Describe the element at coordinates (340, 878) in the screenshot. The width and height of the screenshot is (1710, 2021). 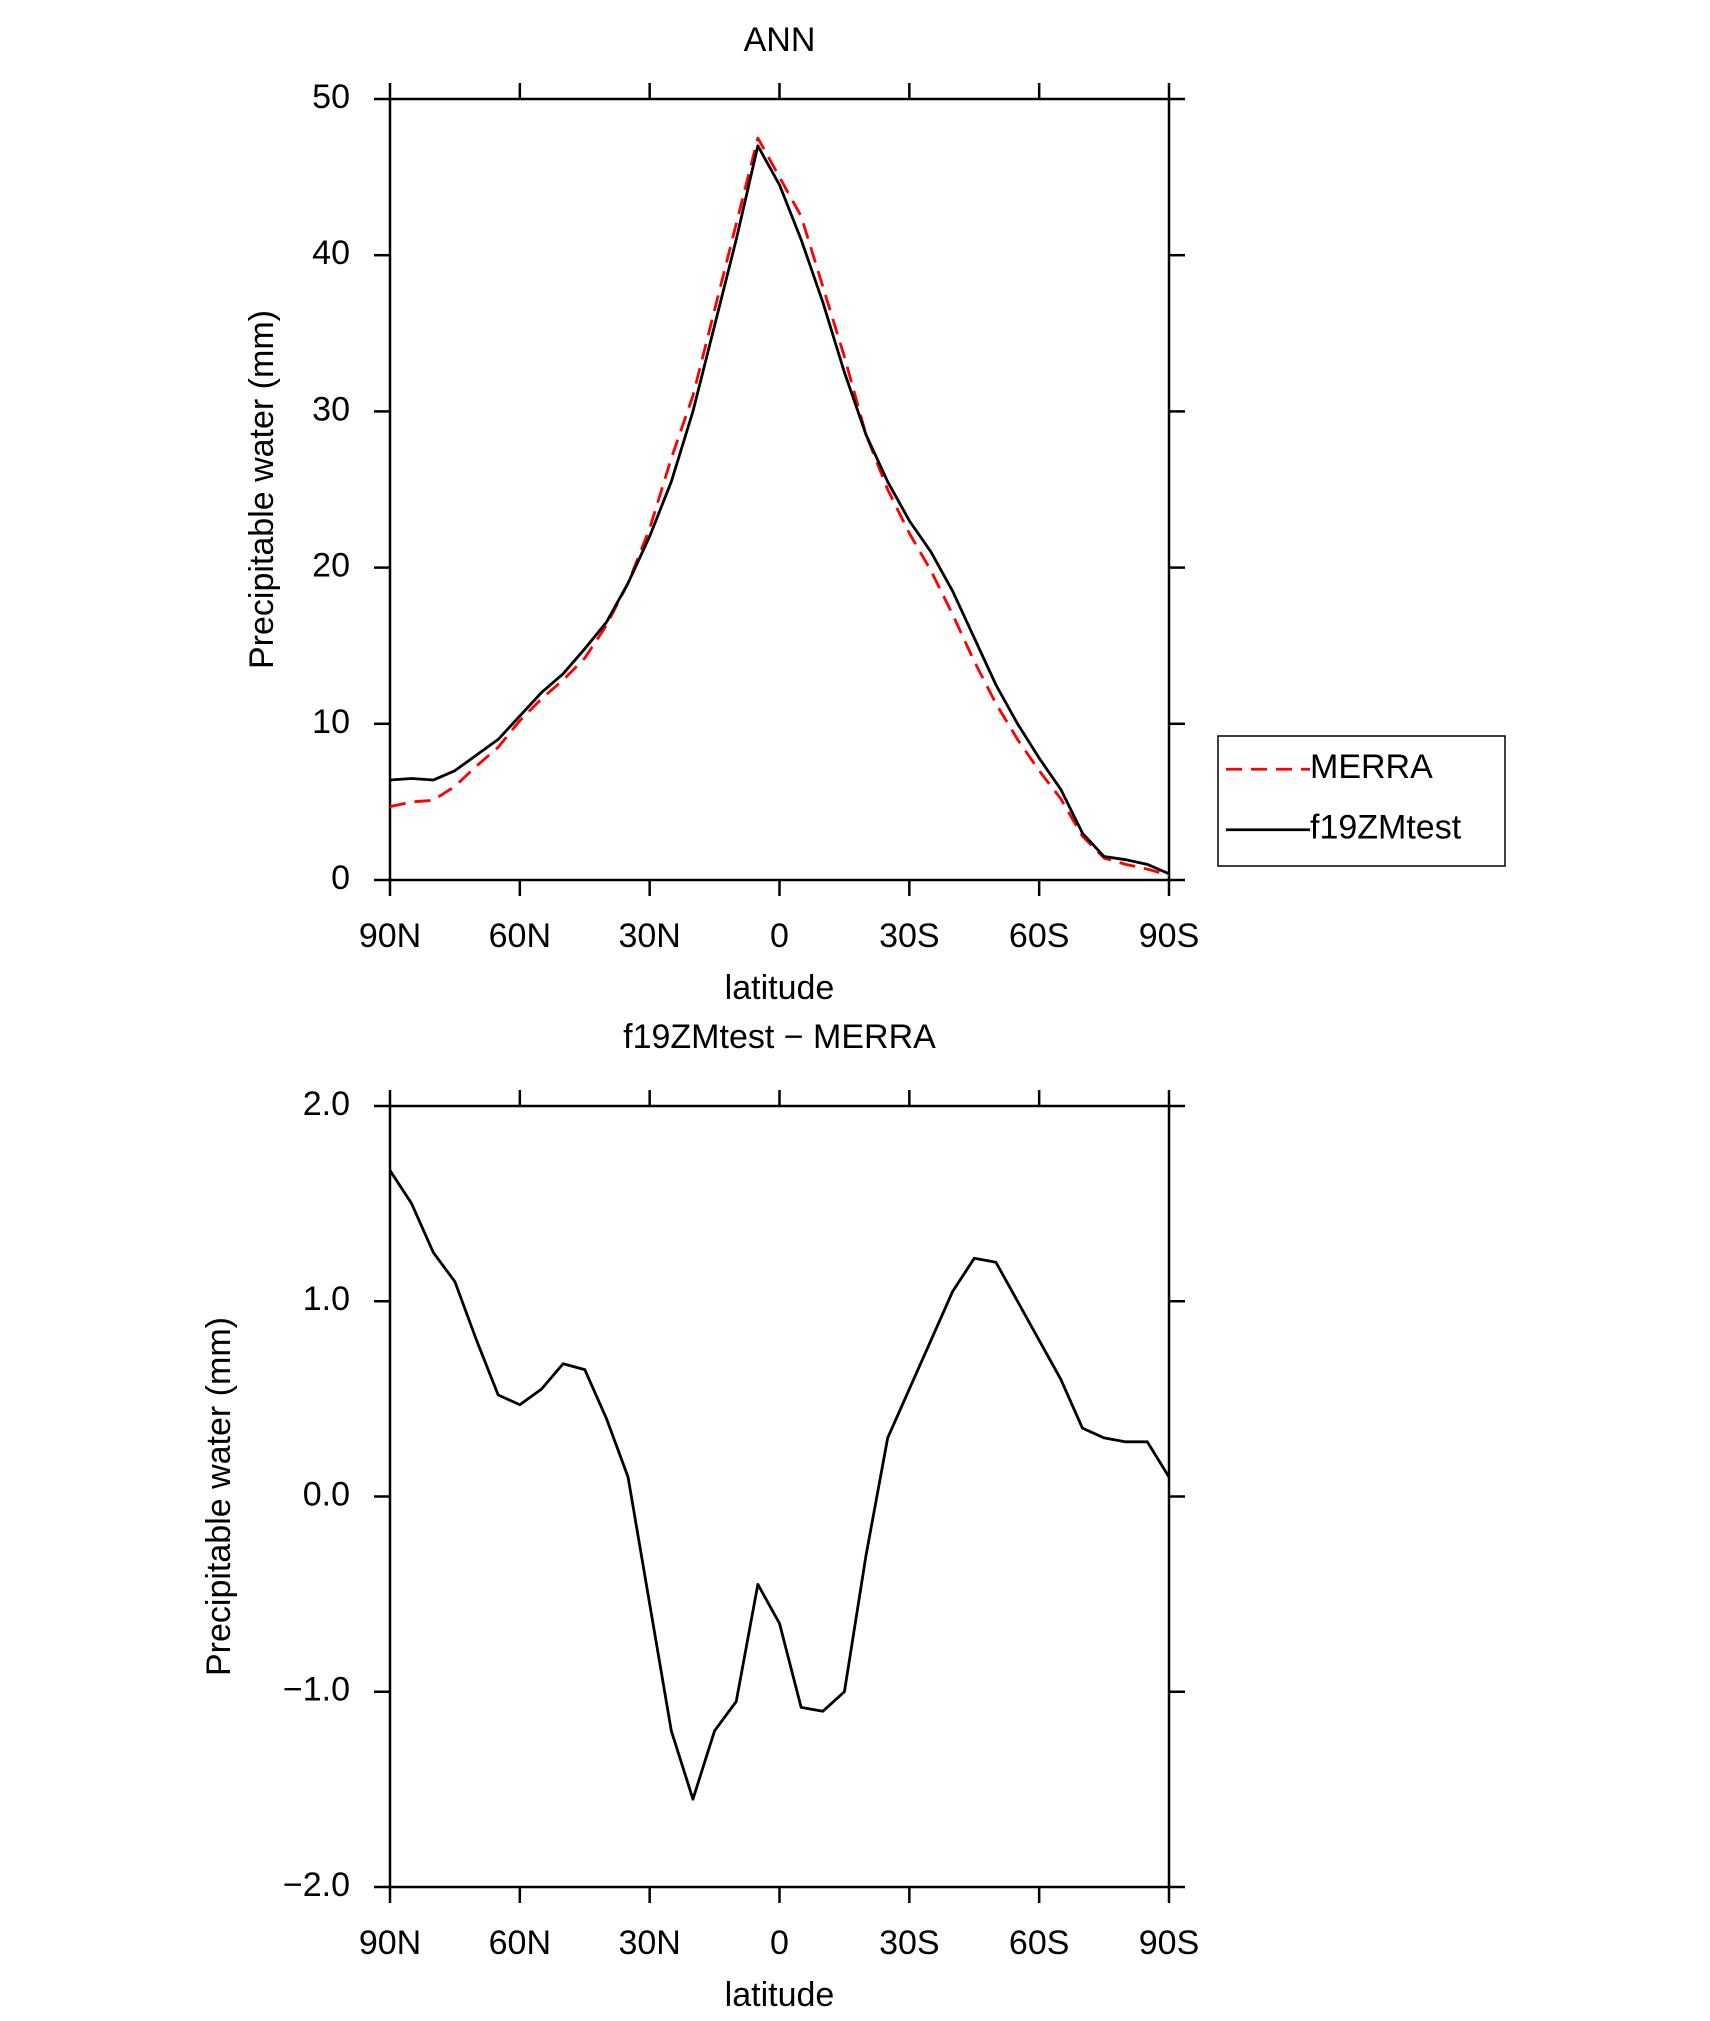
I see `y-tick-label: 0` at that location.